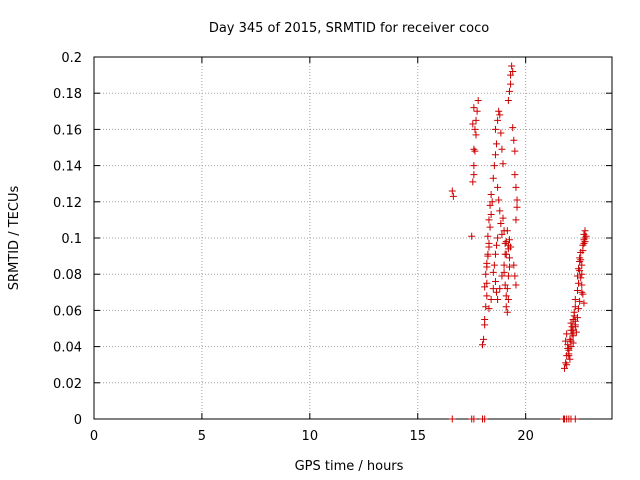 This screenshot has width=640, height=480. What do you see at coordinates (71, 58) in the screenshot?
I see `y-tick-label: 0.2` at bounding box center [71, 58].